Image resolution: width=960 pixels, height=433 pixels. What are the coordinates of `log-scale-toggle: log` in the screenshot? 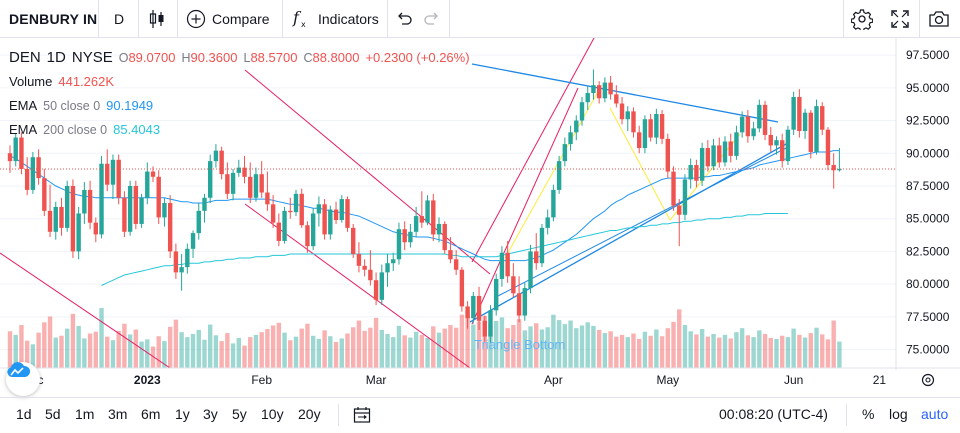 It's located at (898, 414).